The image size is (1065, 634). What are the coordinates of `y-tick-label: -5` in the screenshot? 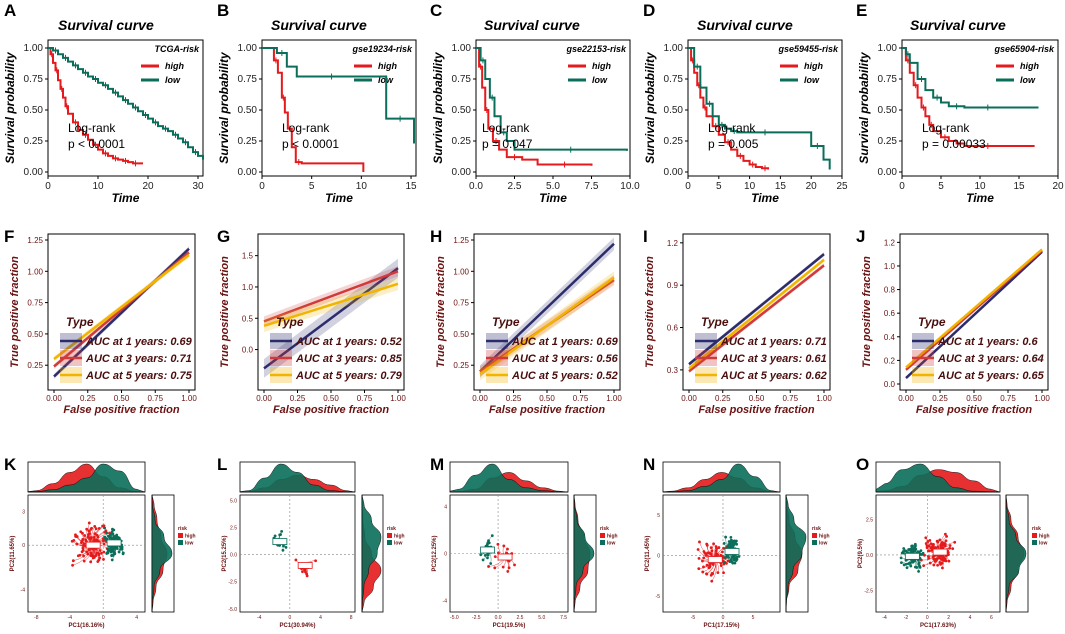 It's located at (658, 597).